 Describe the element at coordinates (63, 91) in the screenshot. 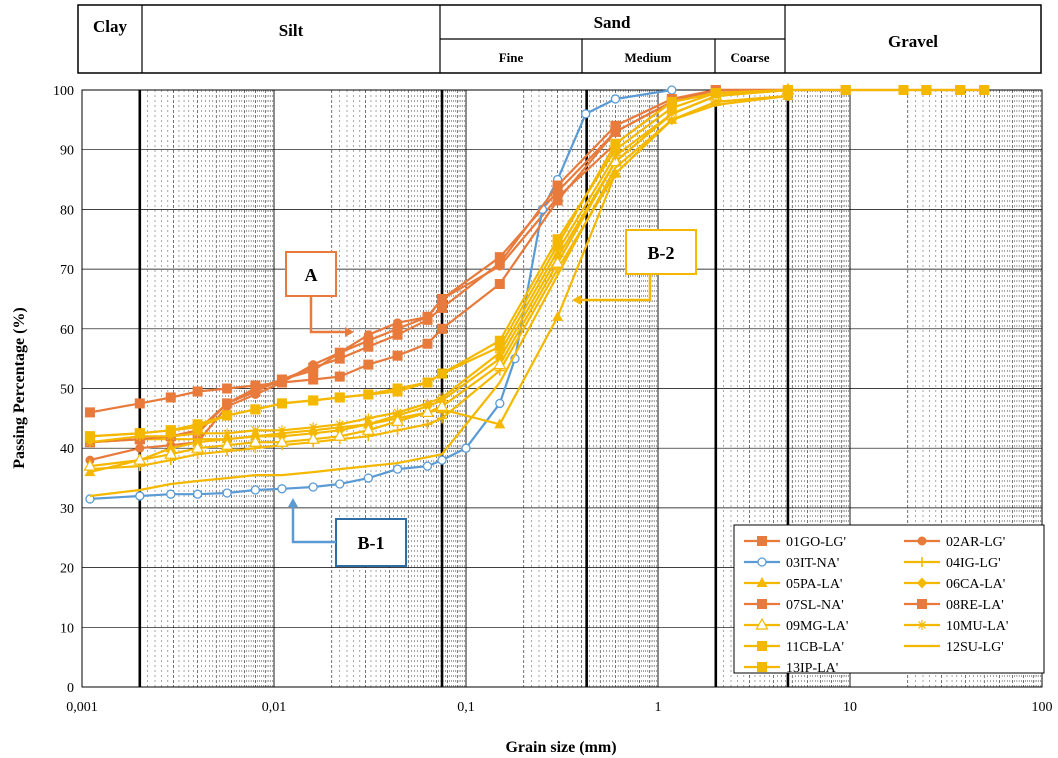

I see `y-tick-label: 100` at that location.